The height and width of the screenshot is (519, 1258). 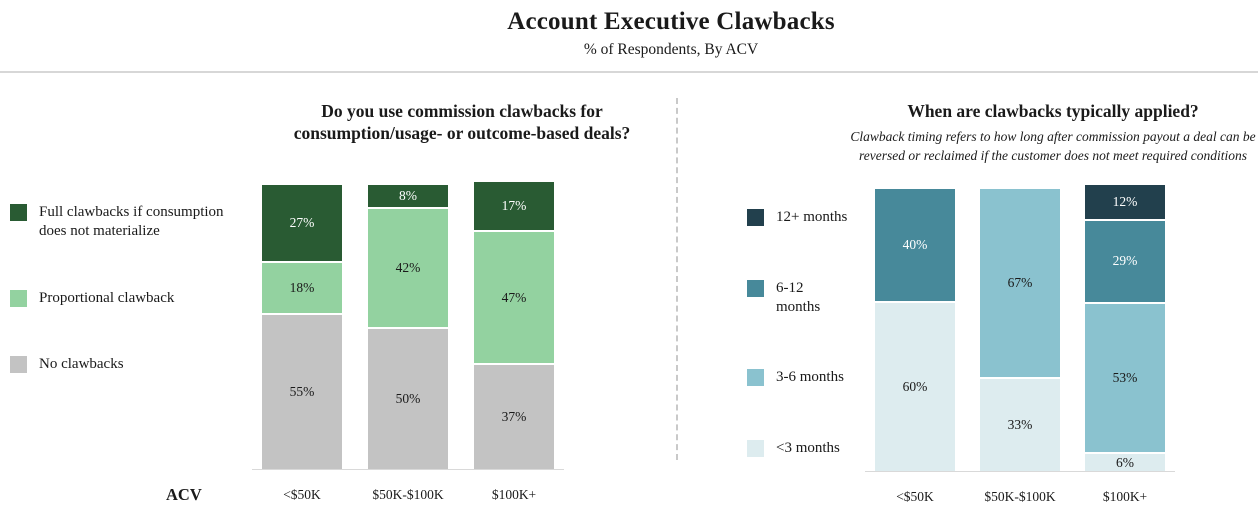 I want to click on ticks-row: <$50K $50K-$100K $100K+, so click(x=1020, y=497).